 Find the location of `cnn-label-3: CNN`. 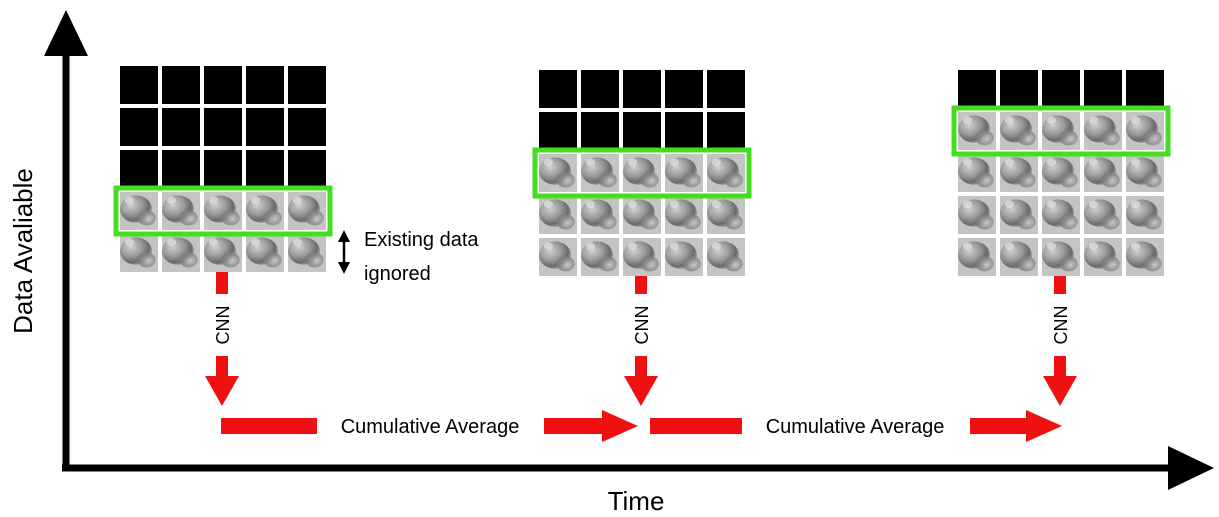

cnn-label-3: CNN is located at coordinates (1061, 325).